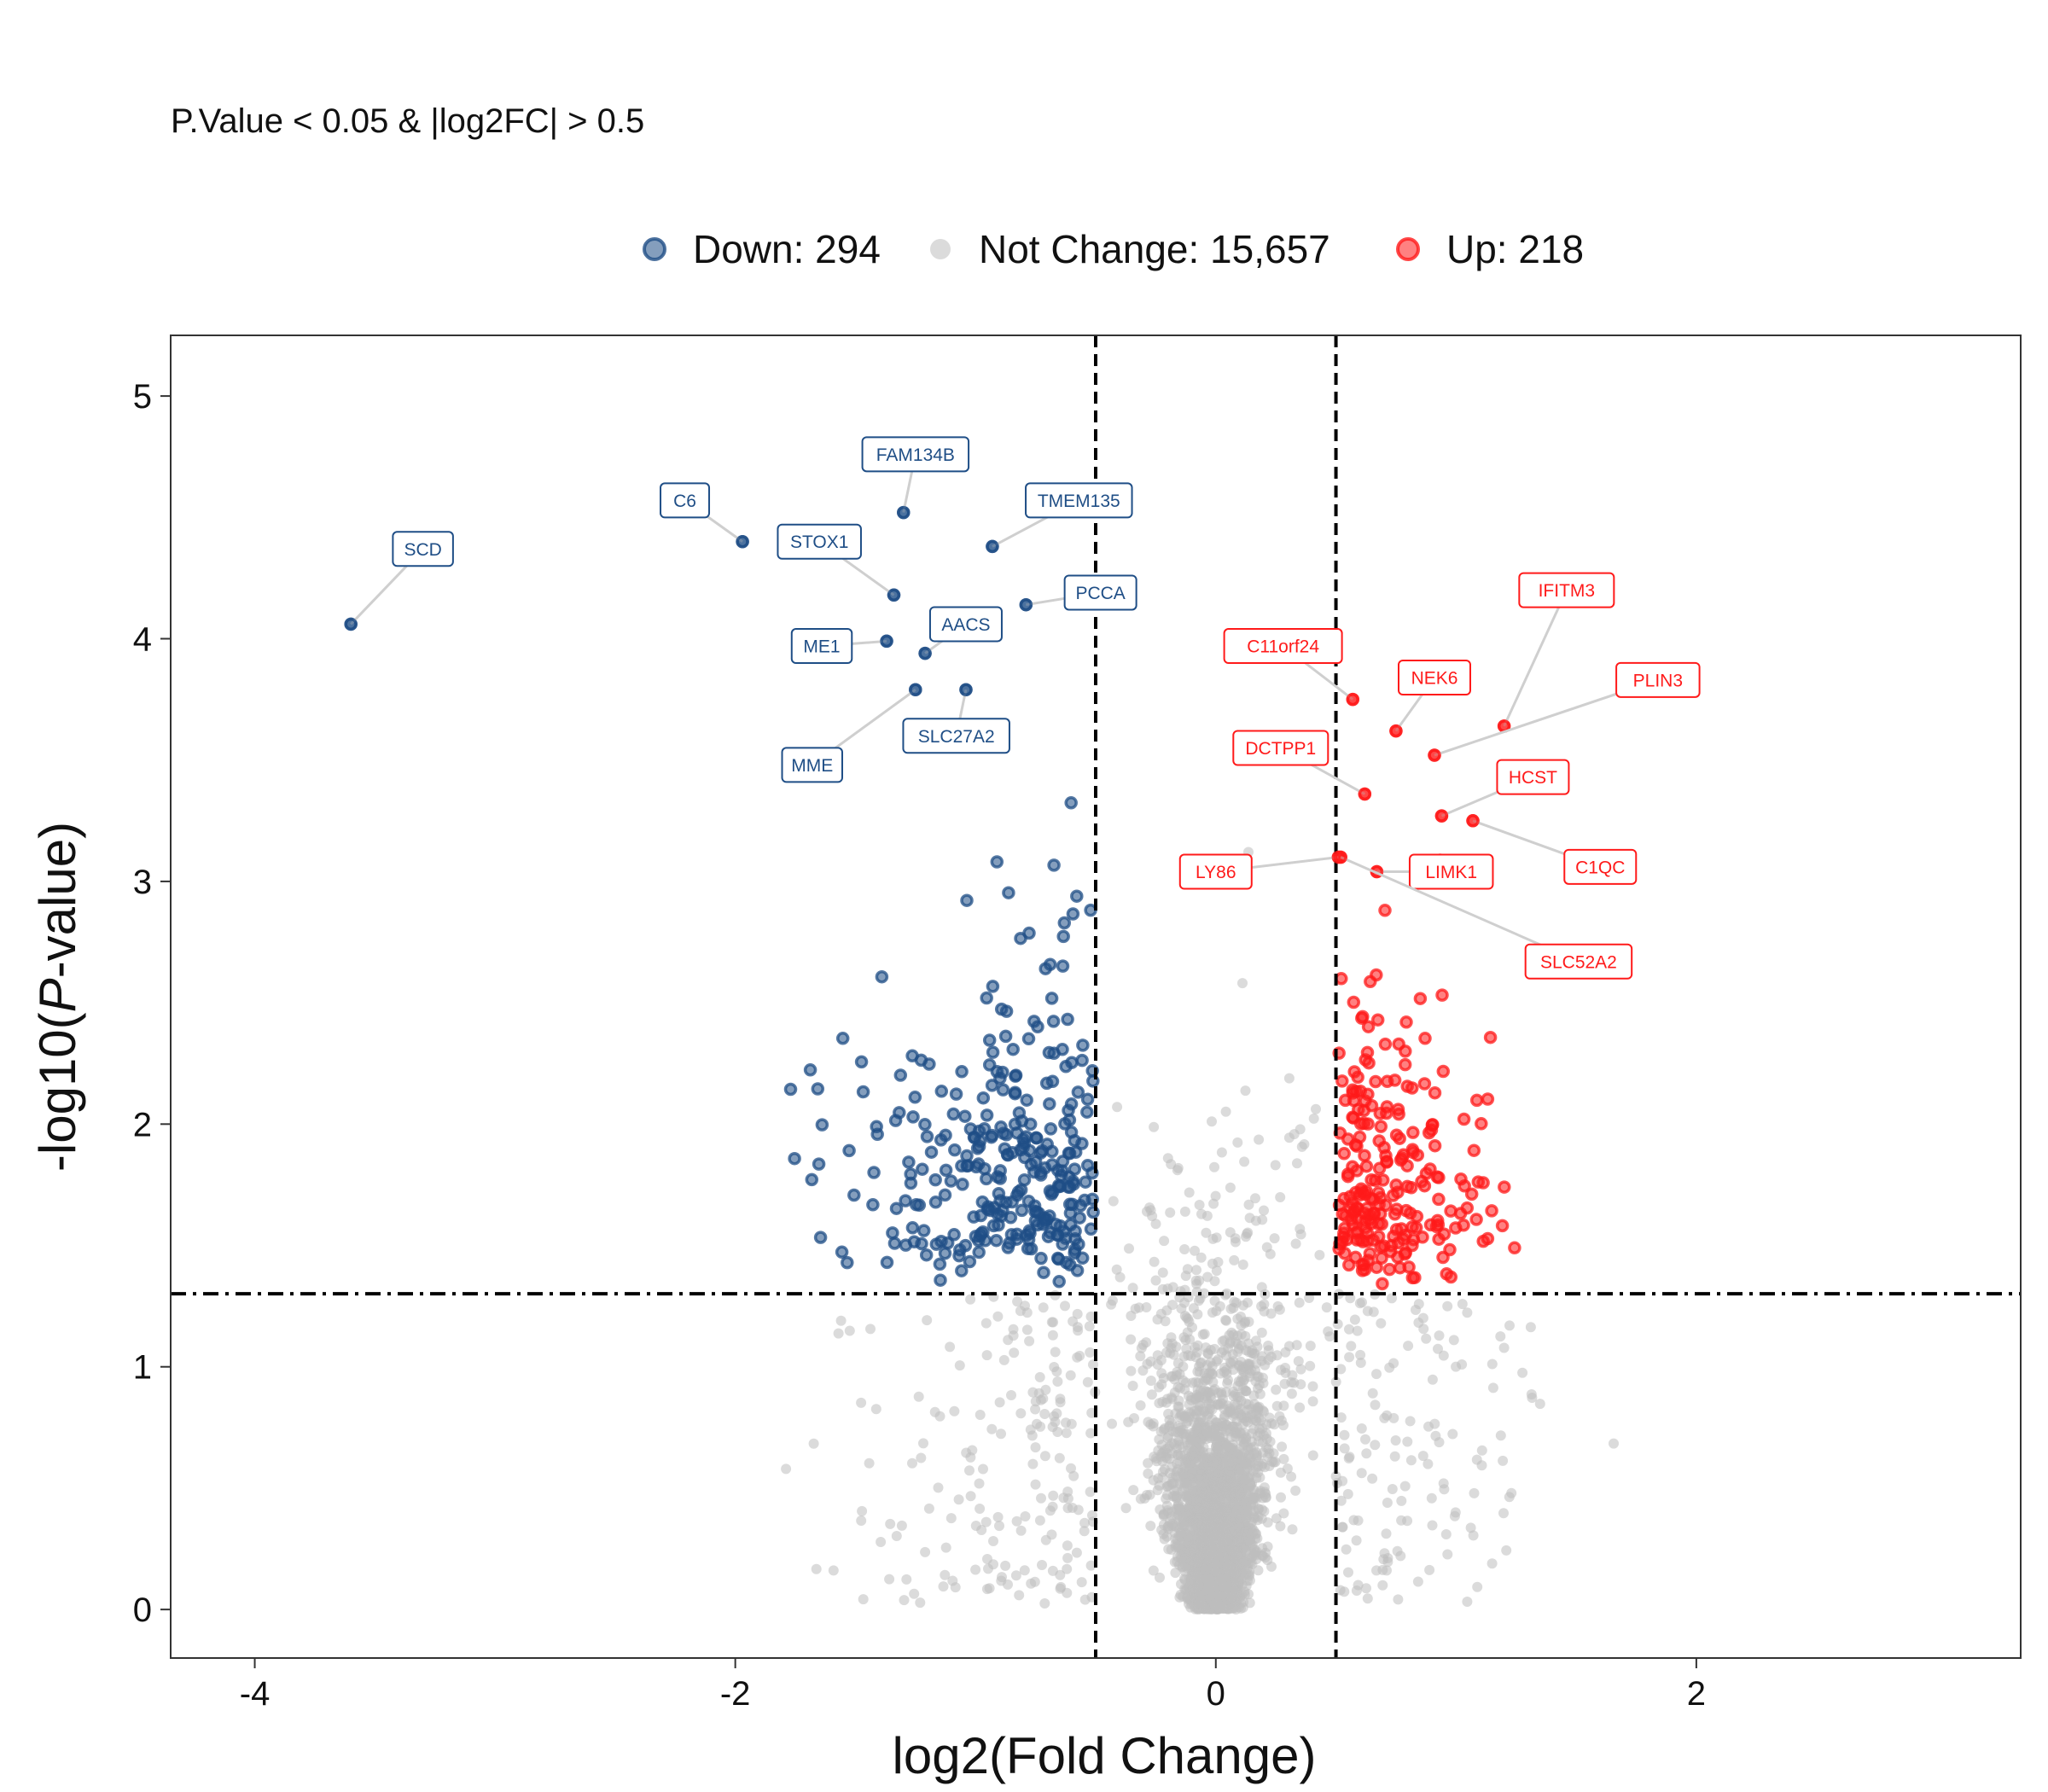  What do you see at coordinates (1434, 678) in the screenshot?
I see `gene-label-box` at bounding box center [1434, 678].